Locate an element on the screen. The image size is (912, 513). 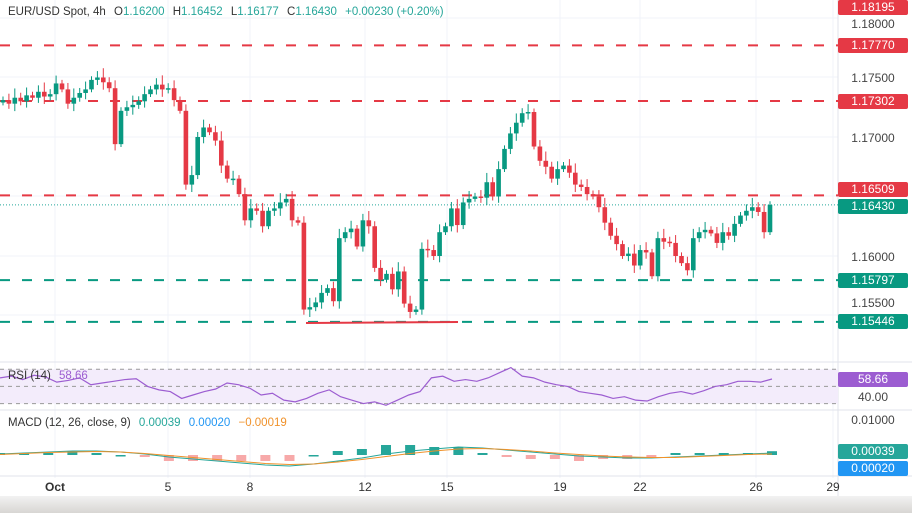
price-level-tag: 1.15797 is located at coordinates (873, 280).